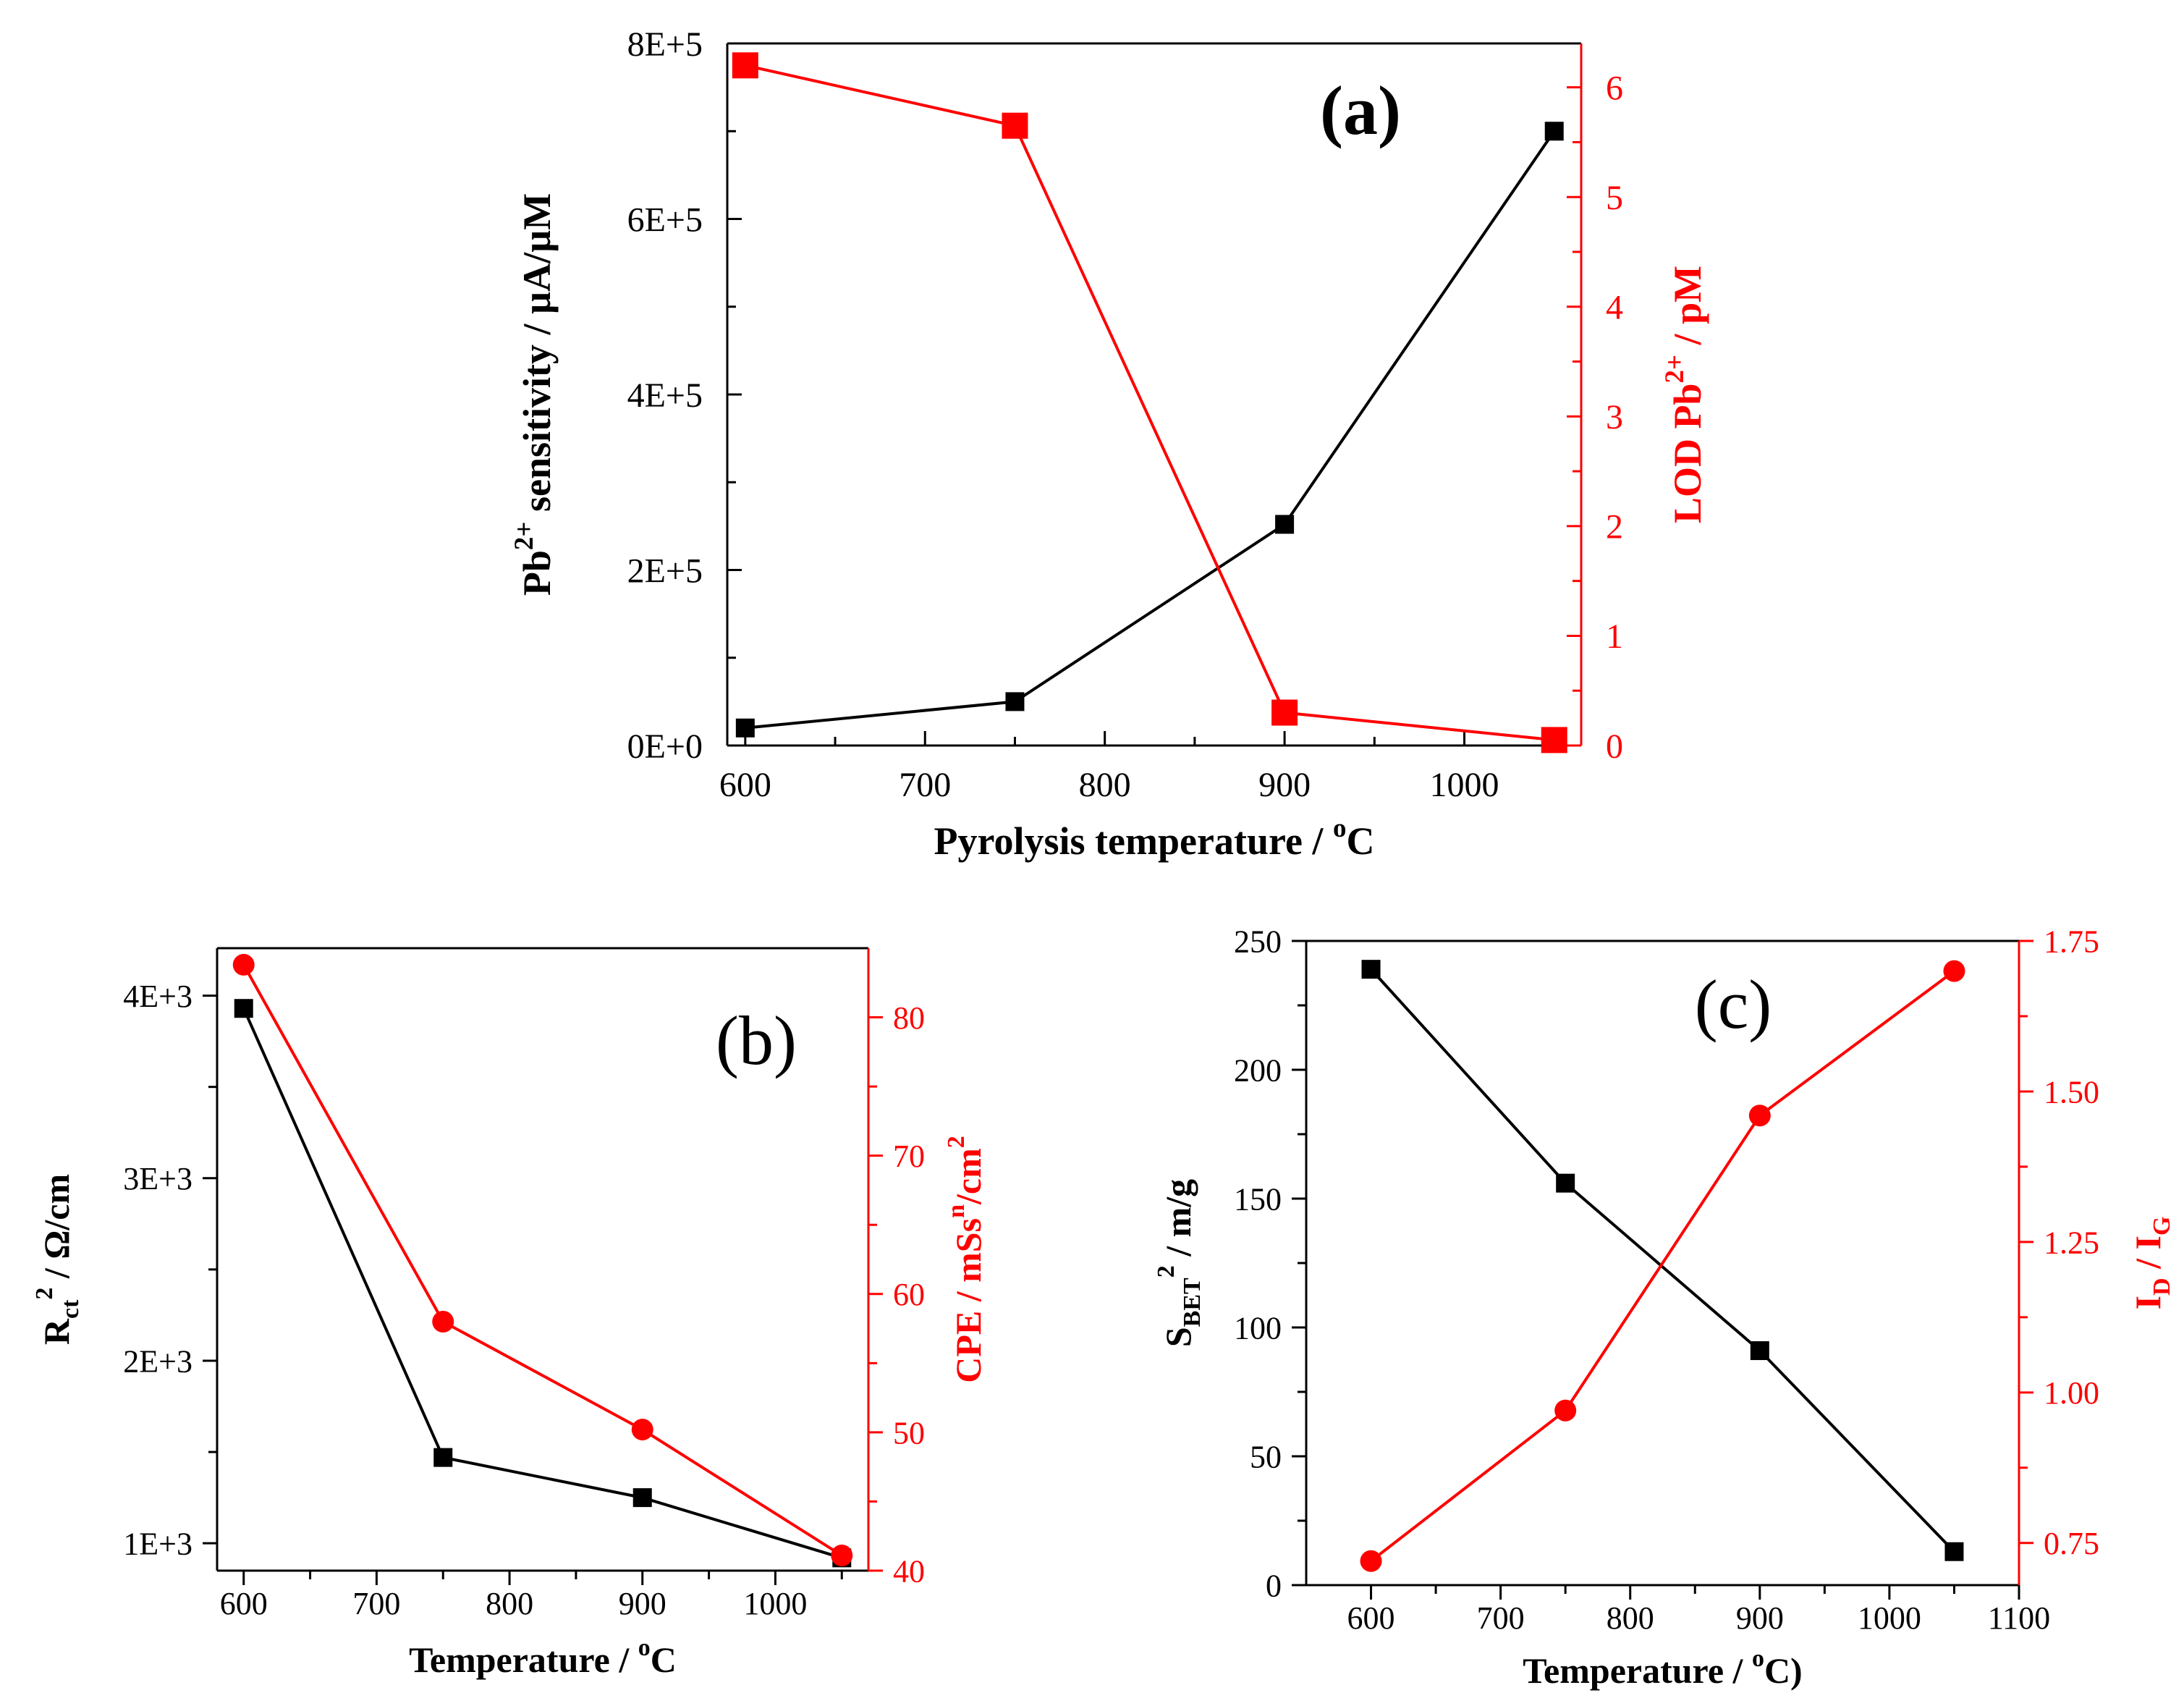  What do you see at coordinates (909, 1156) in the screenshot?
I see `y-right-tick-label: 70` at bounding box center [909, 1156].